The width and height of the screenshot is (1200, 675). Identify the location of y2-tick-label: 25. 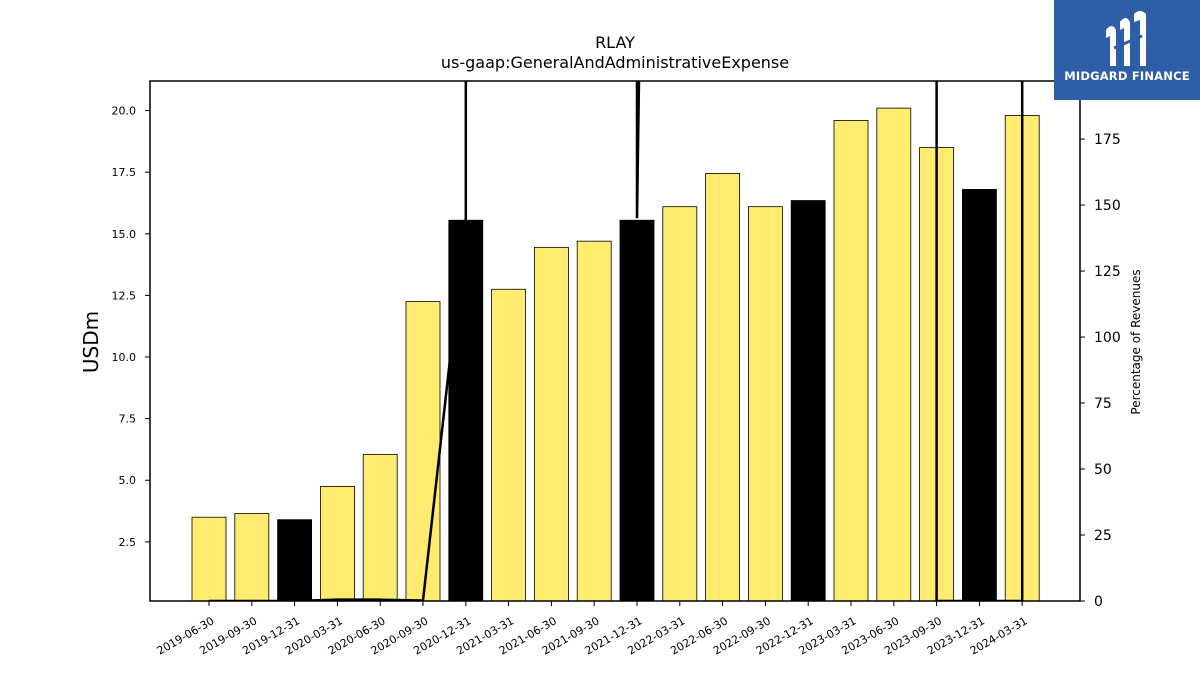
(1103, 536).